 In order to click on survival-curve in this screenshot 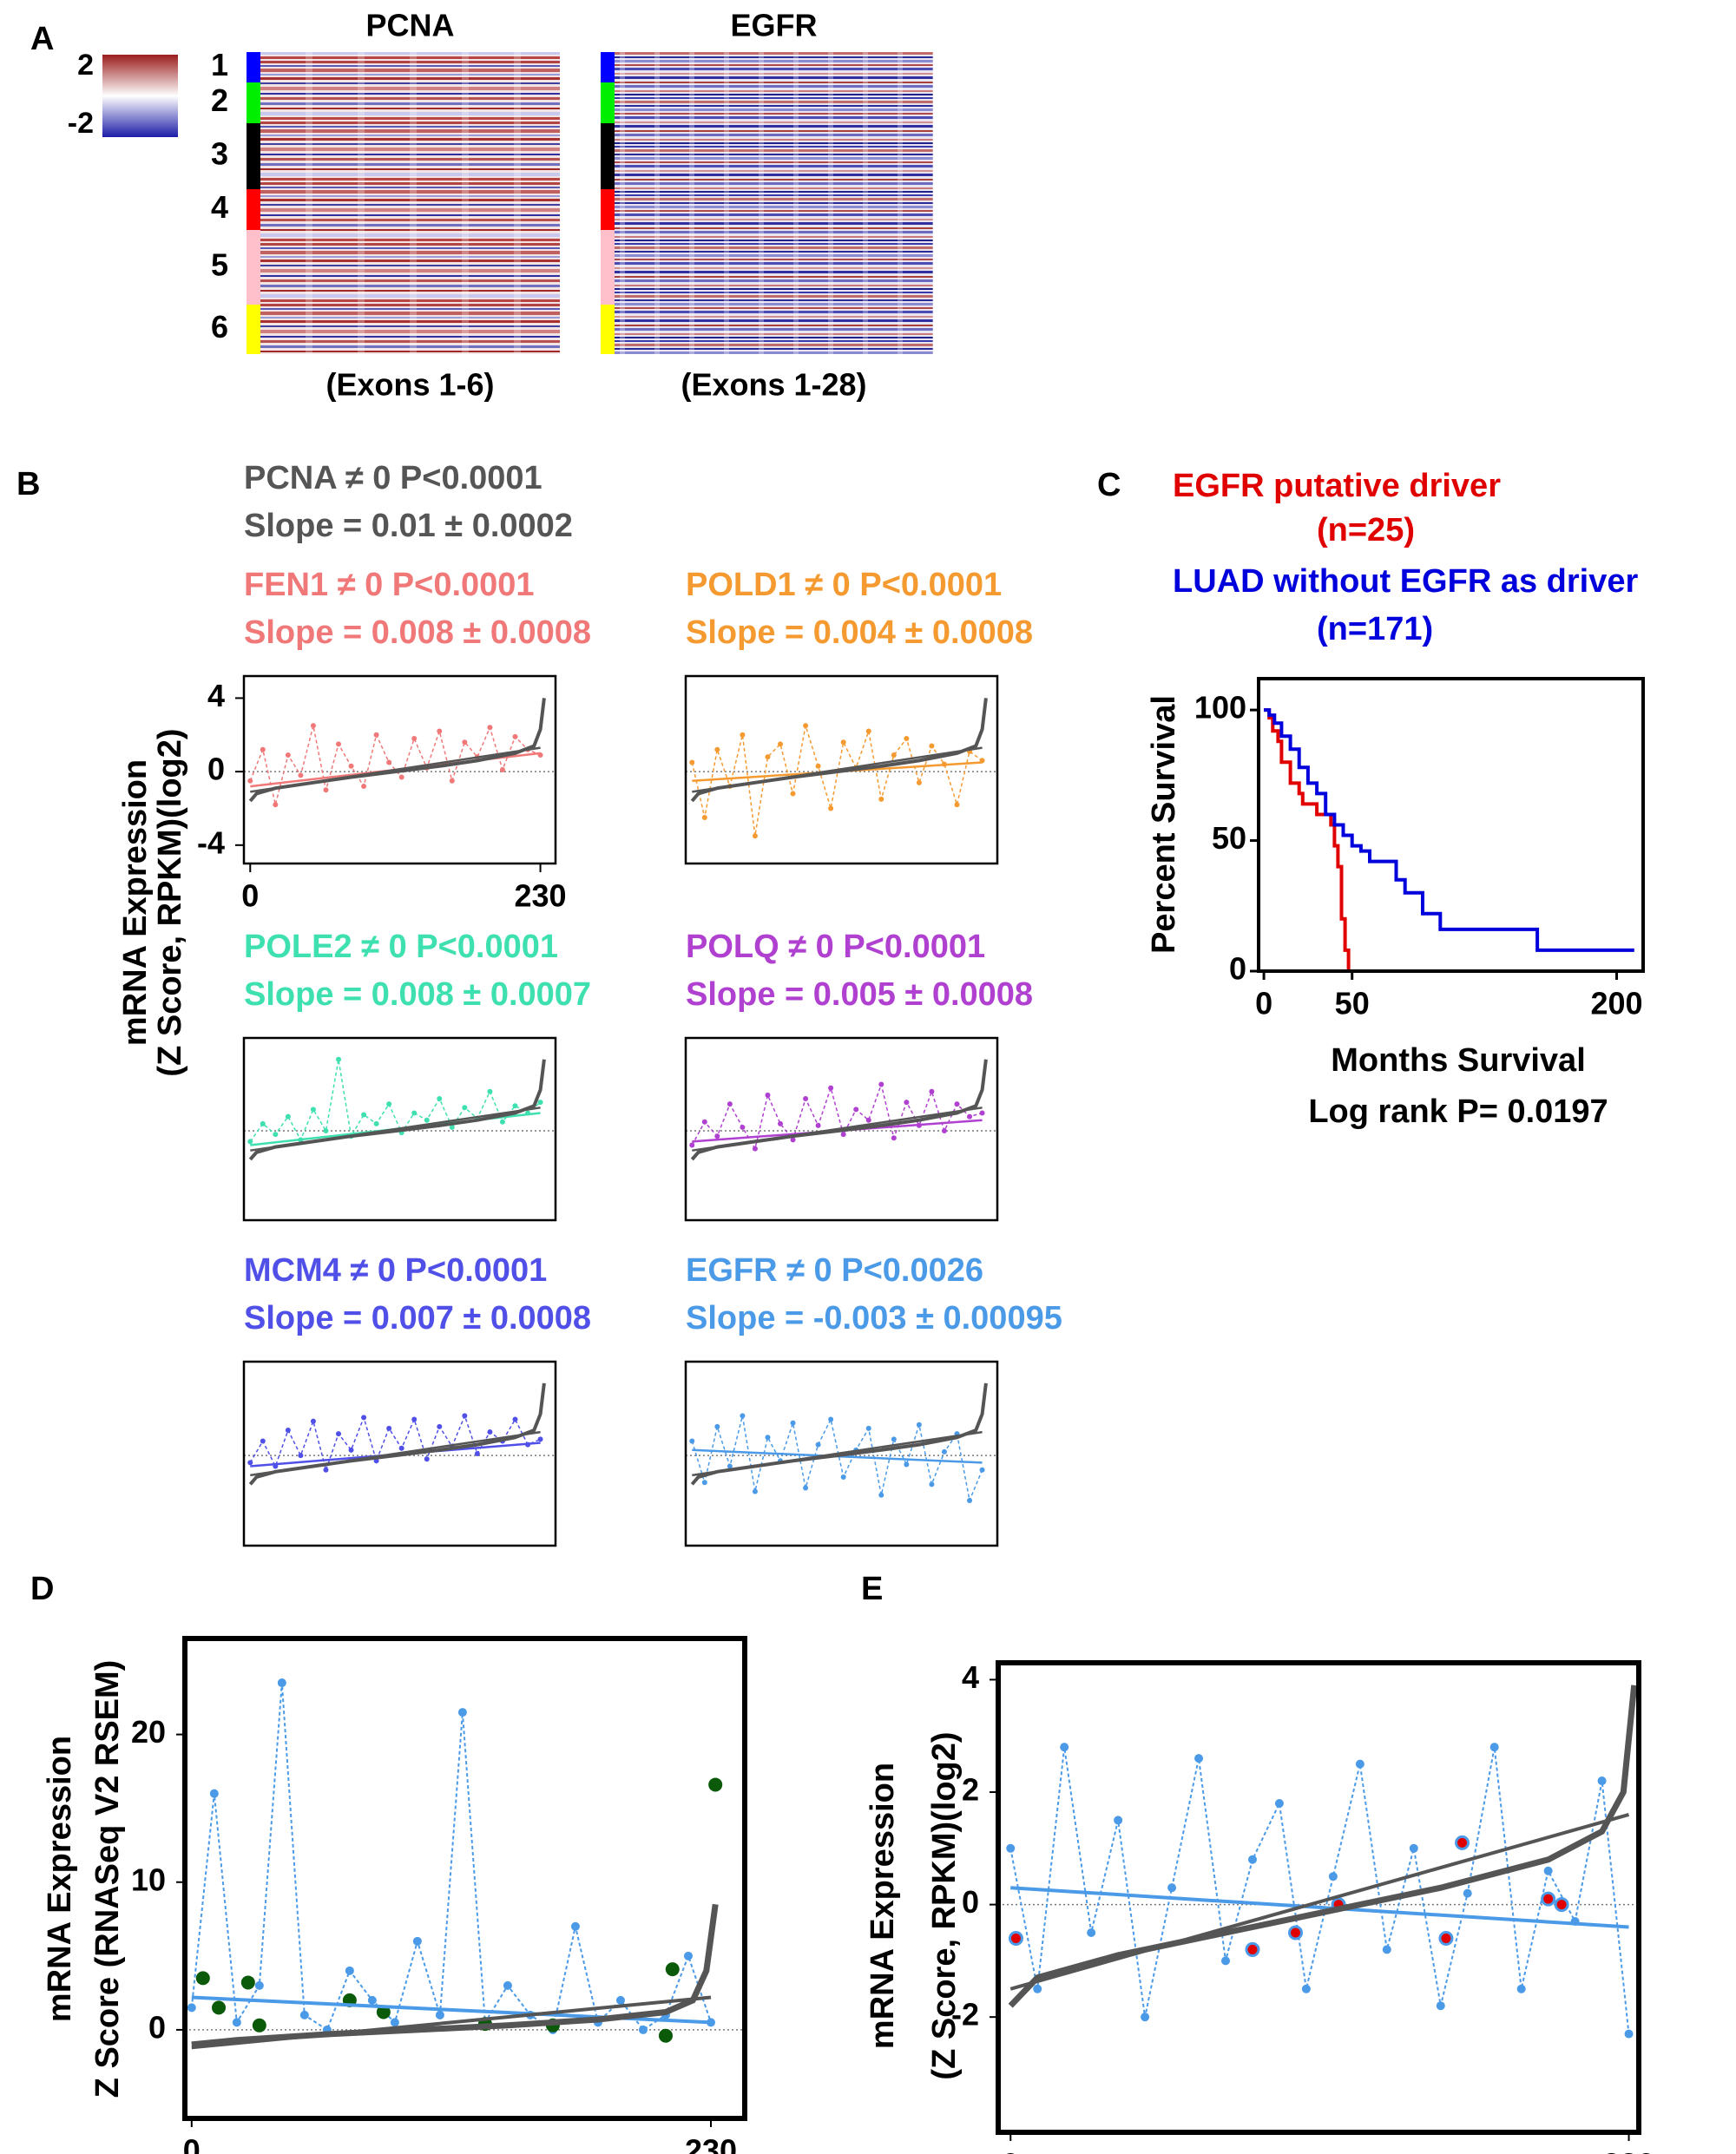, I will do `click(1307, 839)`.